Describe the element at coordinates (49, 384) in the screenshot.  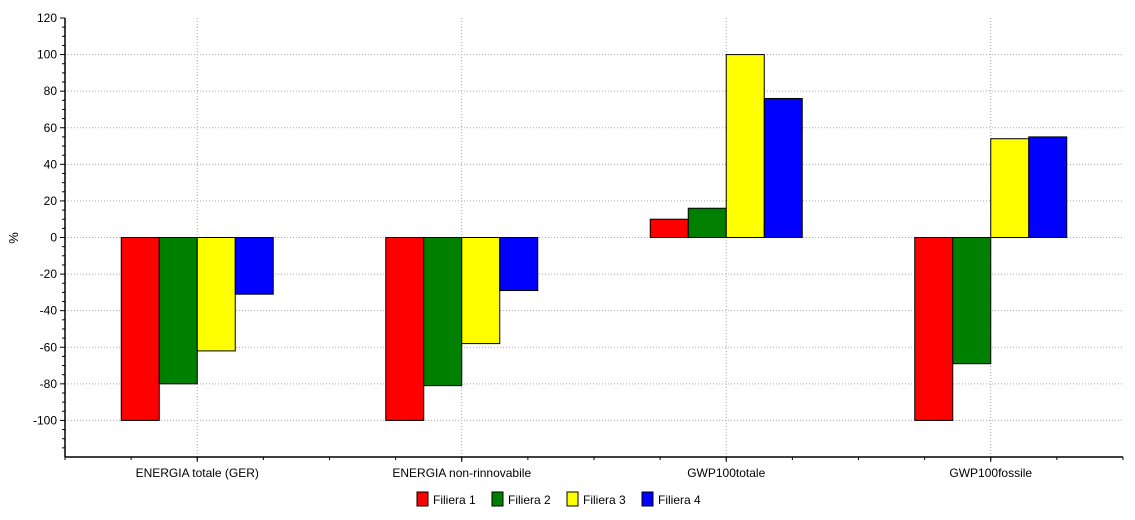
I see `y-tick-label: -80` at that location.